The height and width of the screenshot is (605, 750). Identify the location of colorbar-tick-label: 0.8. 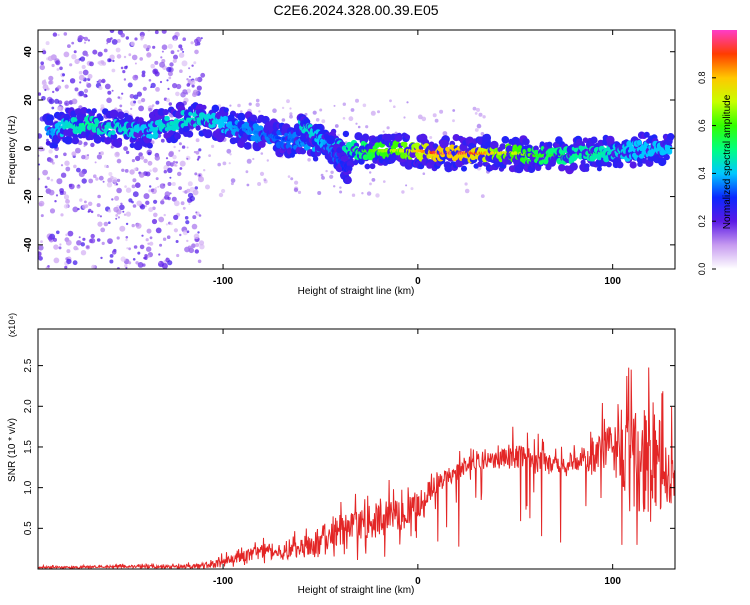
(702, 78).